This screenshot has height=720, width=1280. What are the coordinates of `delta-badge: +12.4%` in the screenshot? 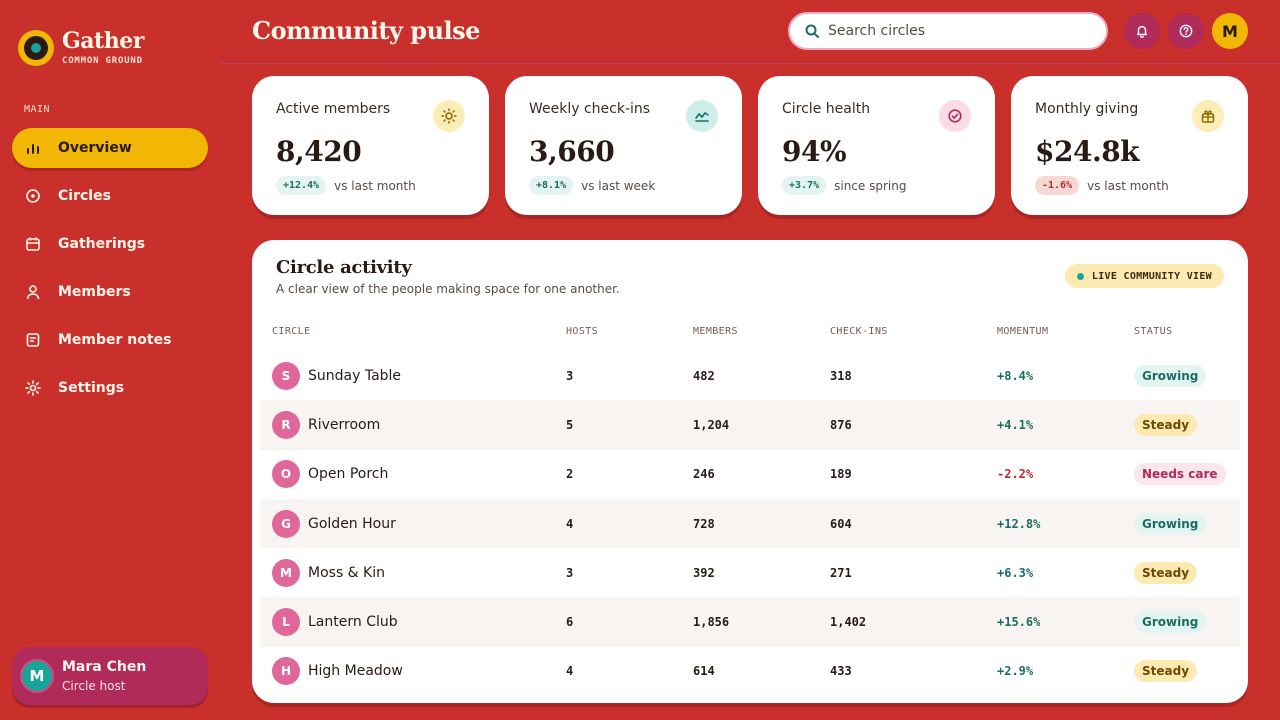 It's located at (301, 185).